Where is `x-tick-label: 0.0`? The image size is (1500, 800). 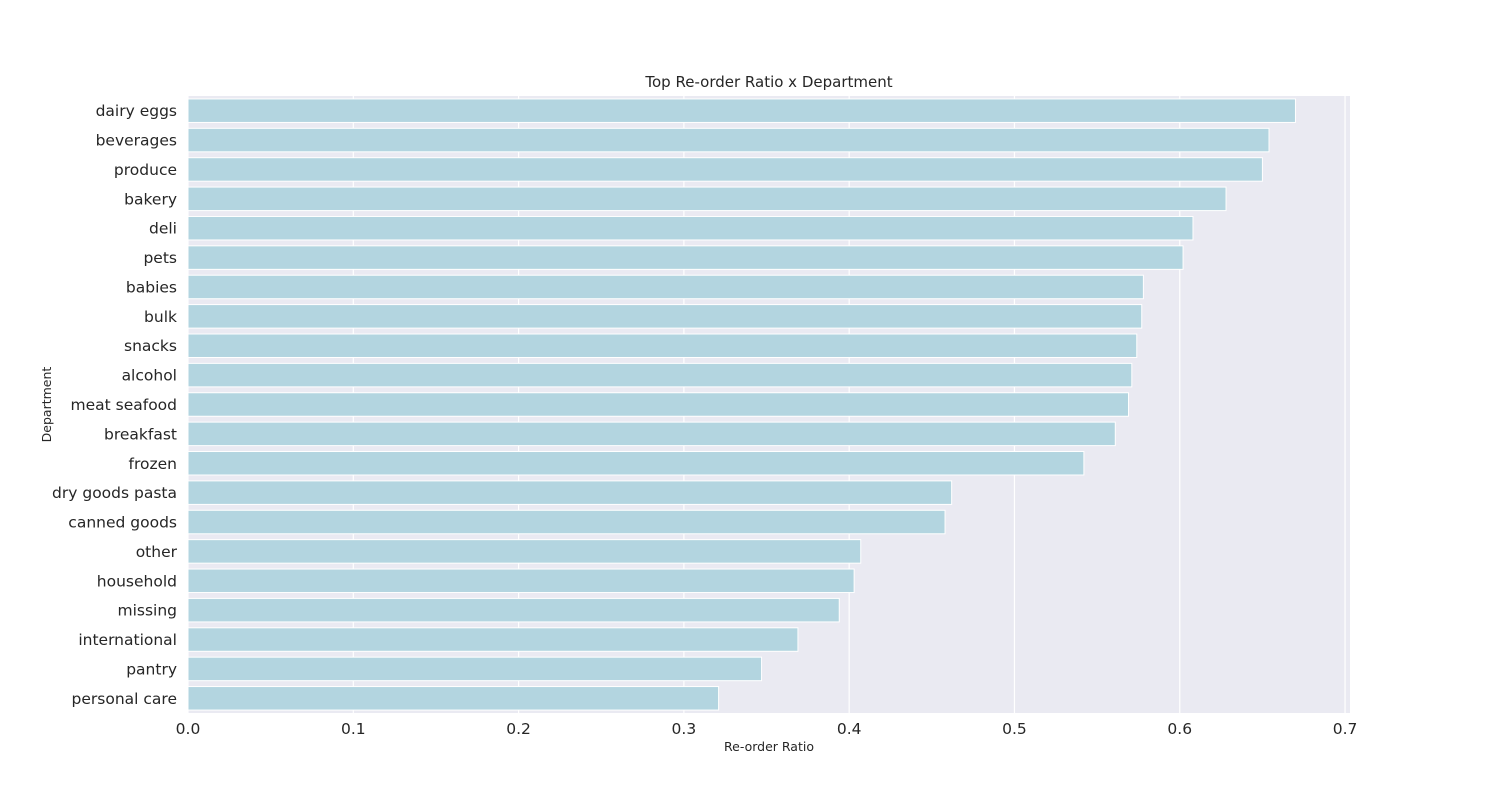
x-tick-label: 0.0 is located at coordinates (188, 729).